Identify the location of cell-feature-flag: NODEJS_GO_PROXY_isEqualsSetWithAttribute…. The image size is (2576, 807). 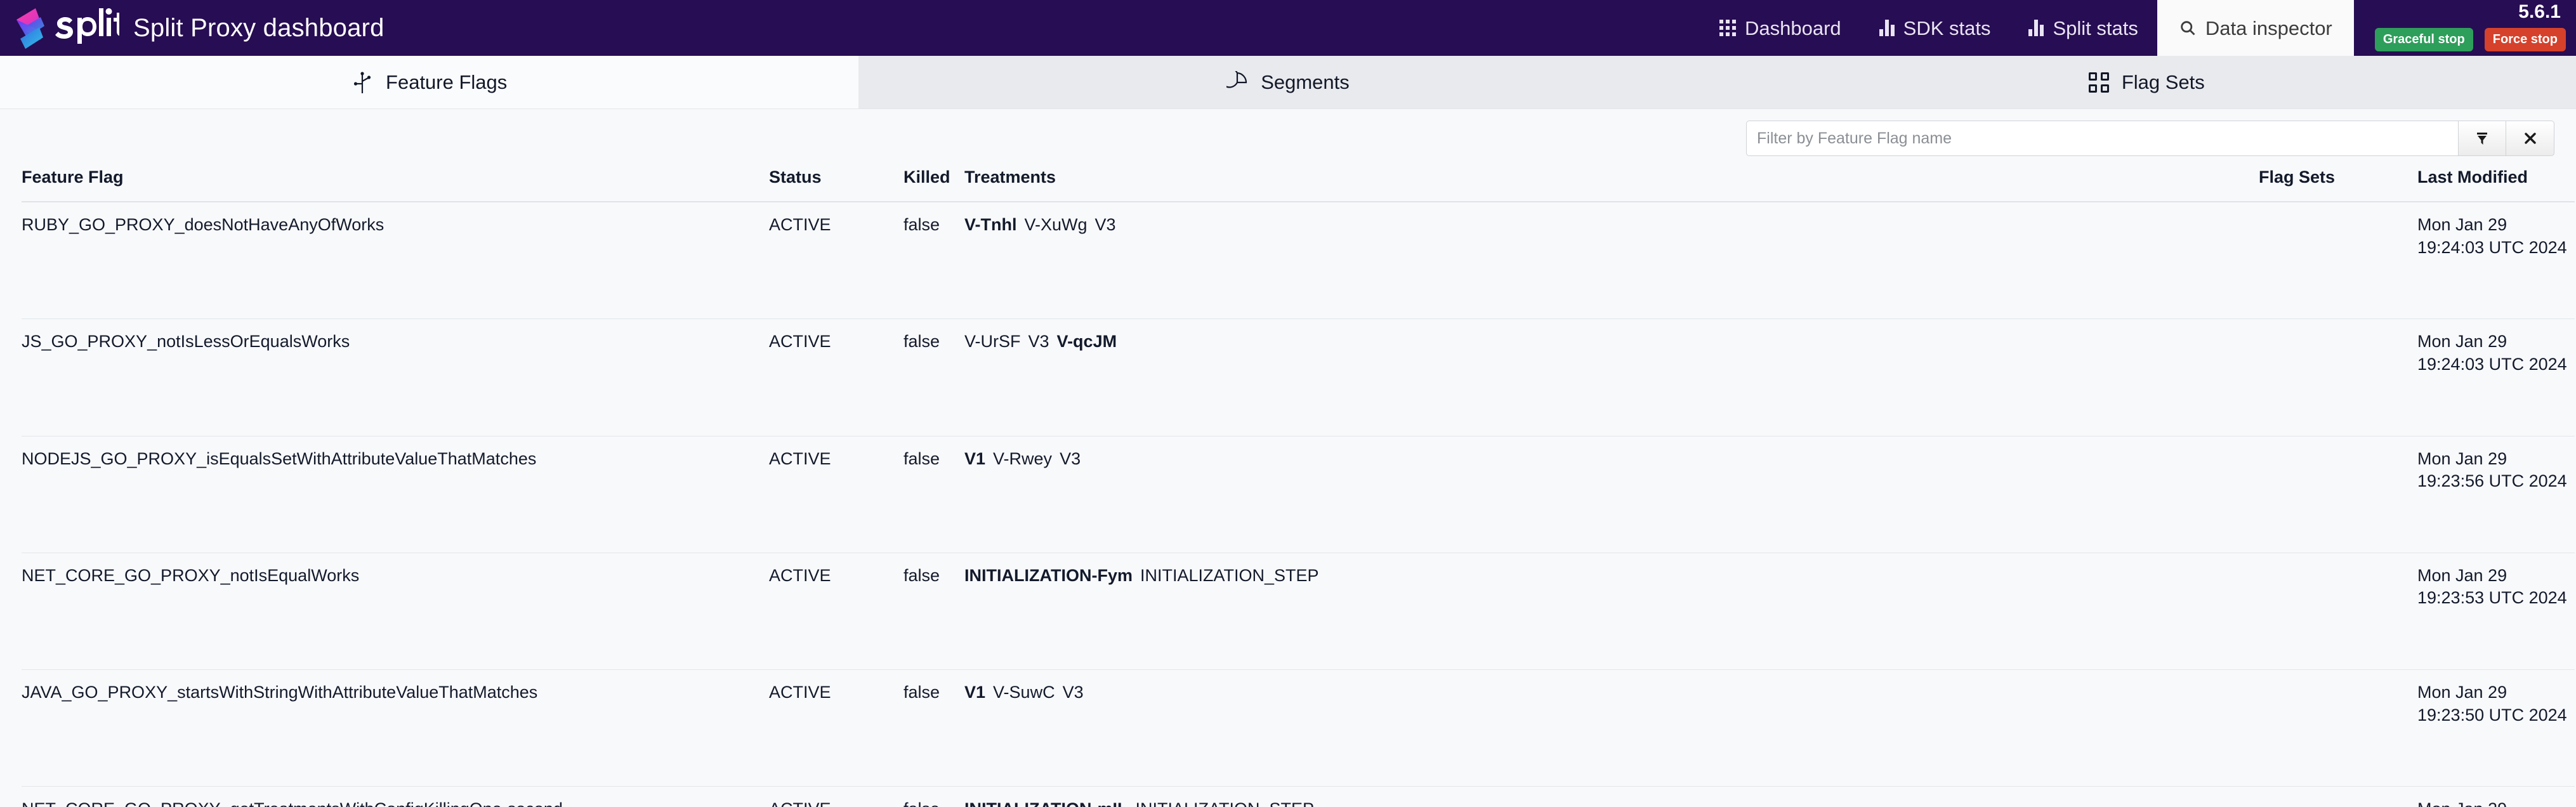
(395, 494).